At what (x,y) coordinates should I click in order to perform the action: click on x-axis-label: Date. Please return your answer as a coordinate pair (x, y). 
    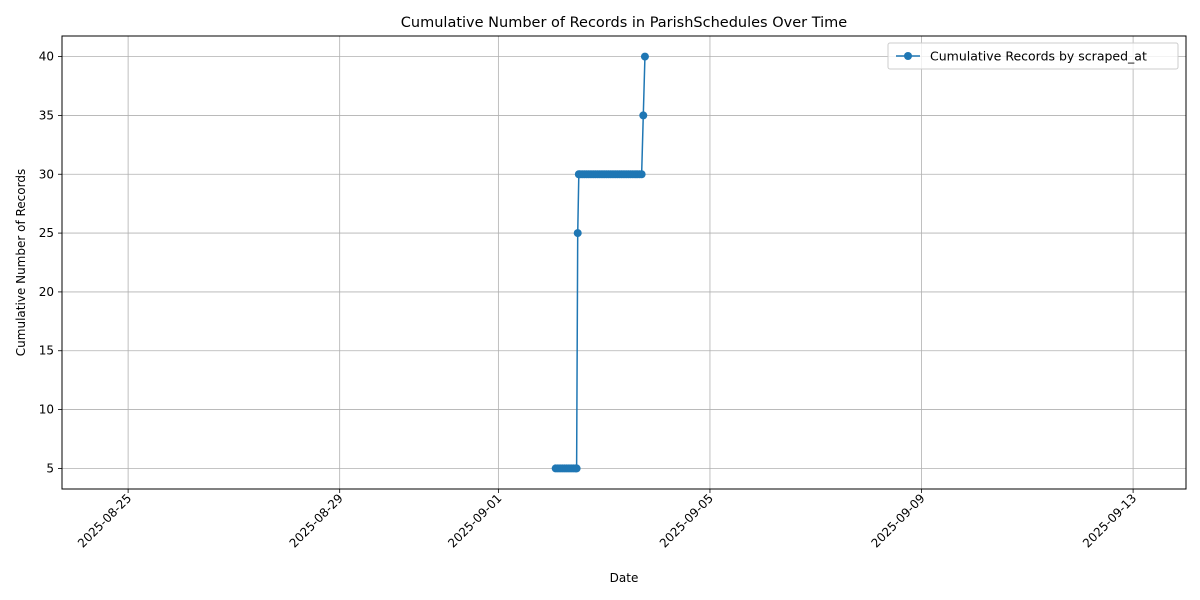
    Looking at the image, I should click on (624, 578).